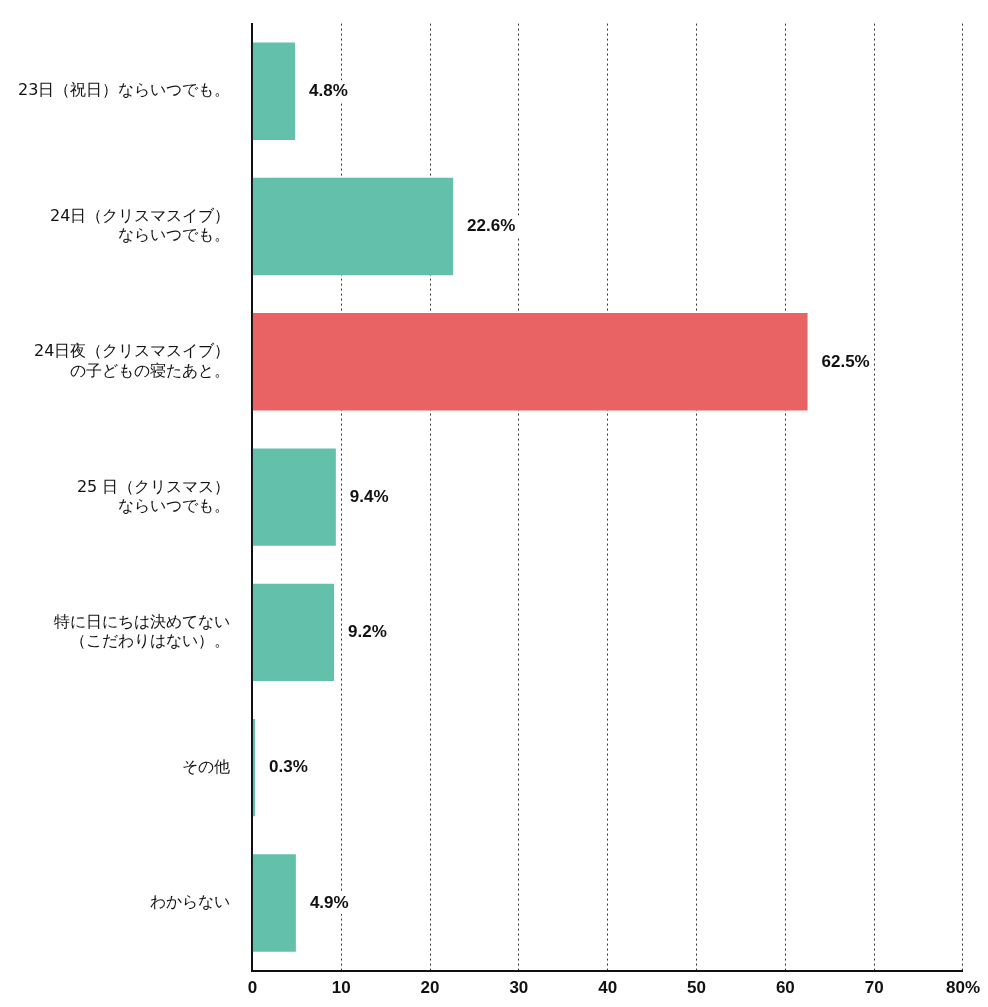 Image resolution: width=988 pixels, height=1007 pixels. Describe the element at coordinates (190, 902) in the screenshot. I see `y-tick-label: わからない` at that location.